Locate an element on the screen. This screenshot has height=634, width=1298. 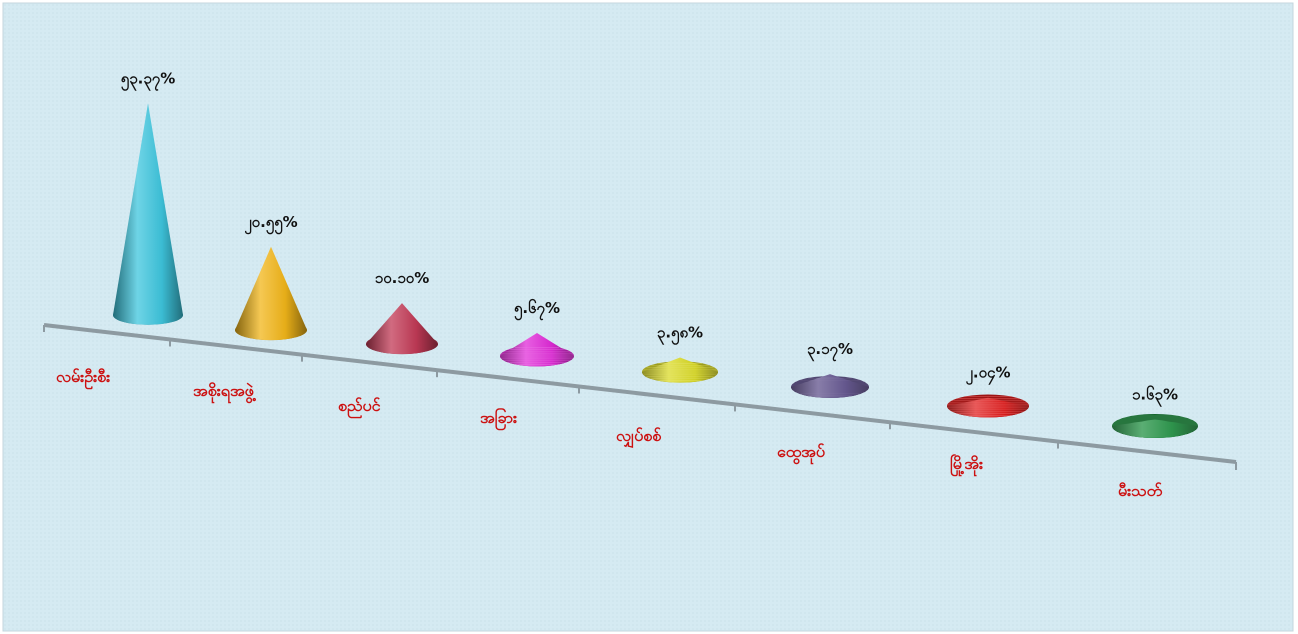
value-label: ၅၃.၃၇% is located at coordinates (148, 80).